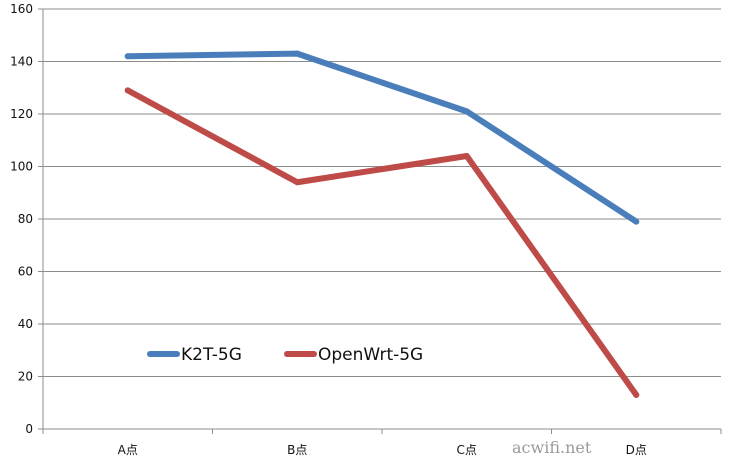 The width and height of the screenshot is (748, 467). Describe the element at coordinates (21, 167) in the screenshot. I see `y-tick-label: 100` at that location.